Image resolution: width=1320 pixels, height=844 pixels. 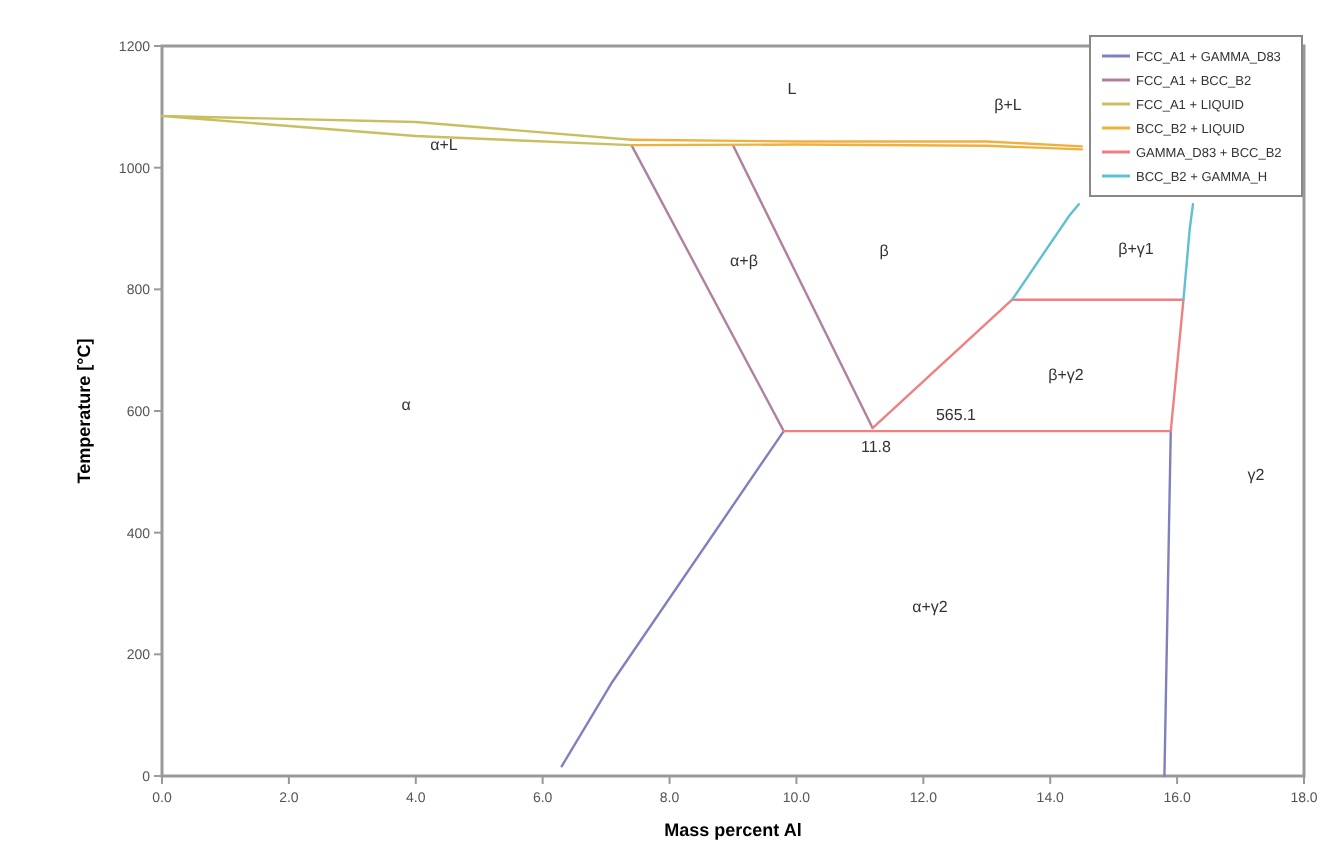 I want to click on annotation: β+L, so click(x=1008, y=105).